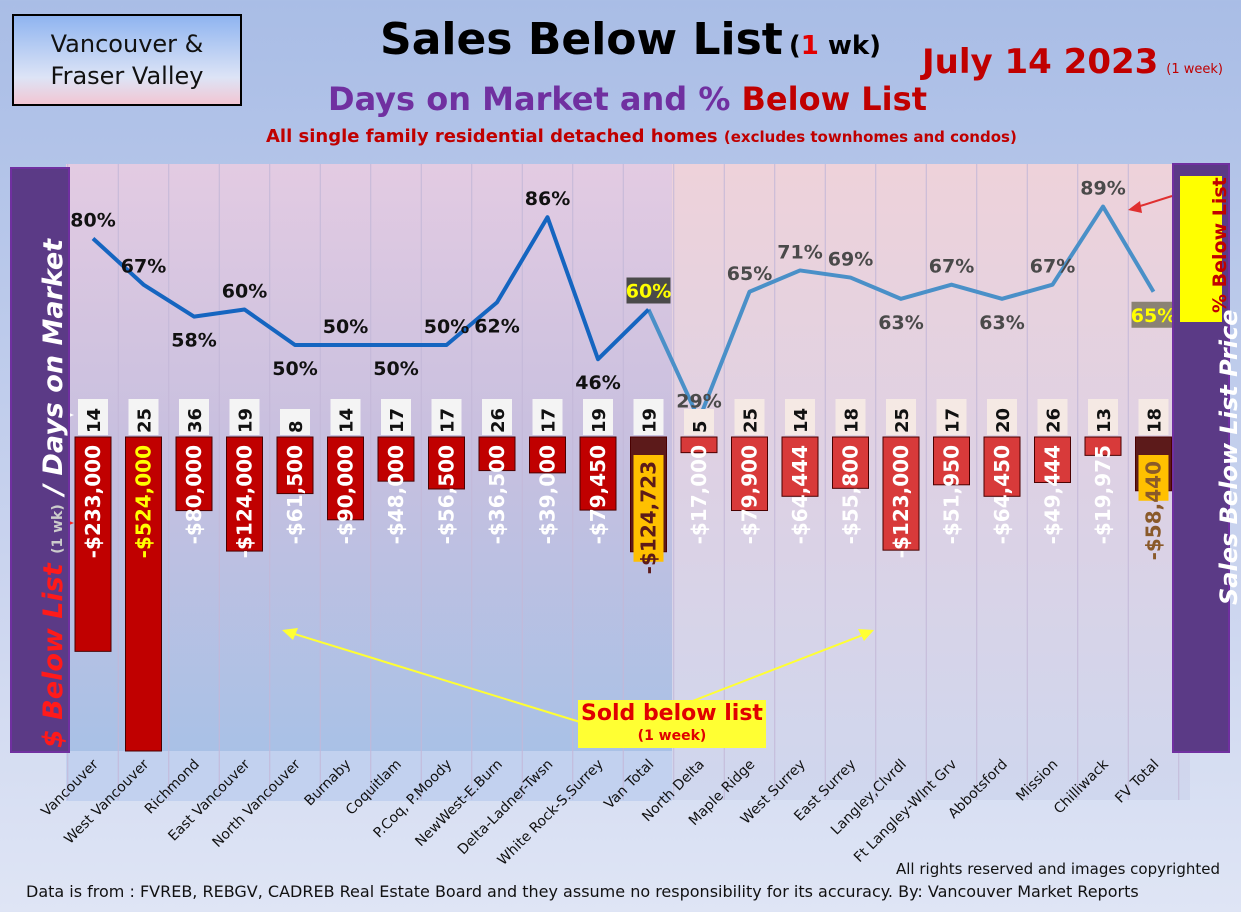 The height and width of the screenshot is (912, 1241). What do you see at coordinates (1154, 510) in the screenshot?
I see `dollar-below-list-label: -$58,440` at bounding box center [1154, 510].